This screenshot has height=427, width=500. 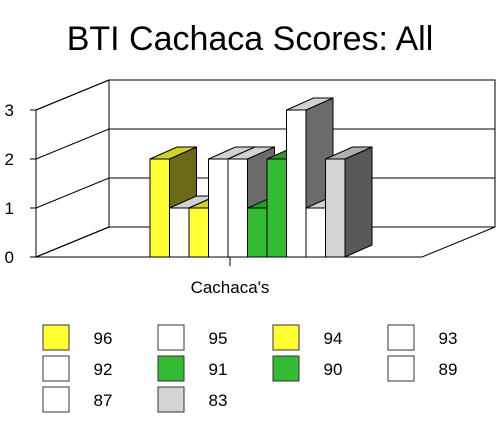 I want to click on legend-label: 89, so click(x=448, y=369).